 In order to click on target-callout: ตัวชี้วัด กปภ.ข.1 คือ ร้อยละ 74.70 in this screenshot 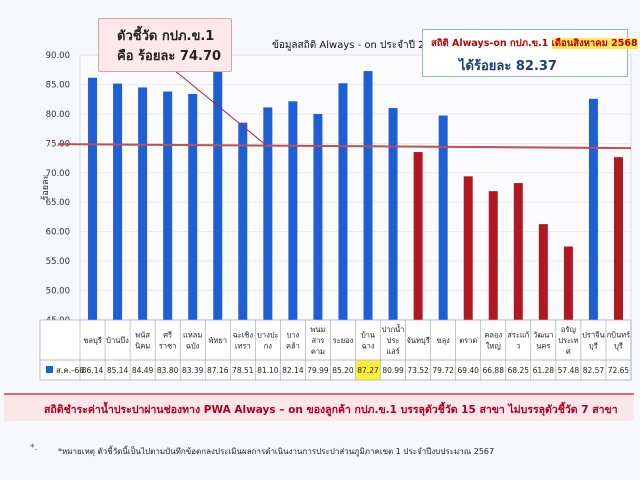, I will do `click(165, 45)`.